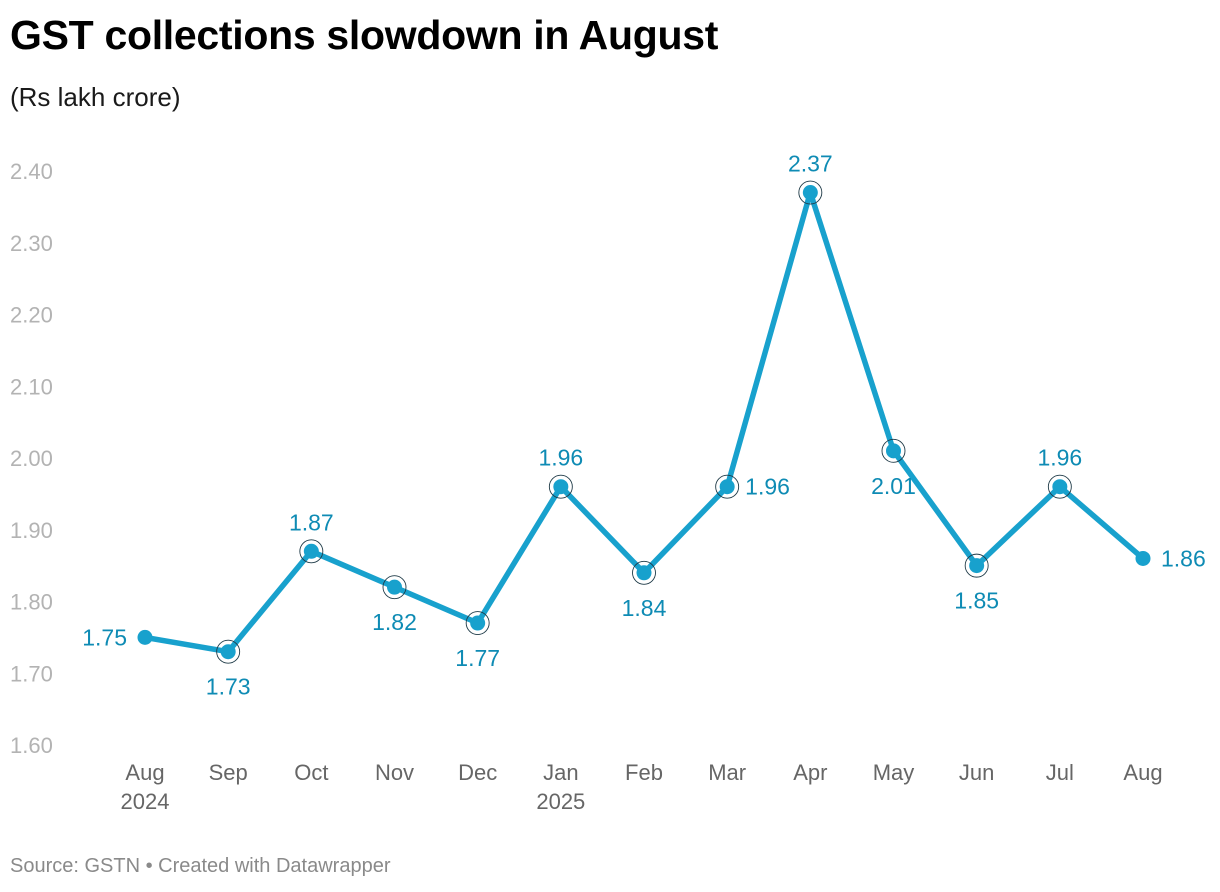 The image size is (1220, 892). What do you see at coordinates (560, 772) in the screenshot?
I see `x-tick-label: Jan` at bounding box center [560, 772].